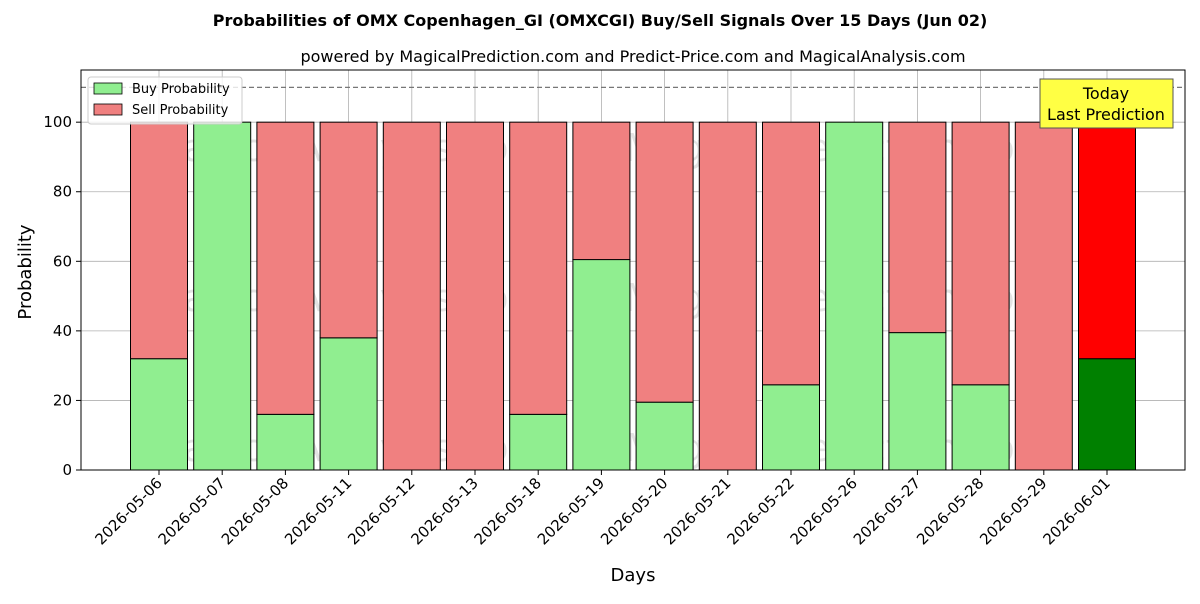 This screenshot has width=1200, height=604. Describe the element at coordinates (255, 511) in the screenshot. I see `x-tick-label: 2026-05-08` at that location.